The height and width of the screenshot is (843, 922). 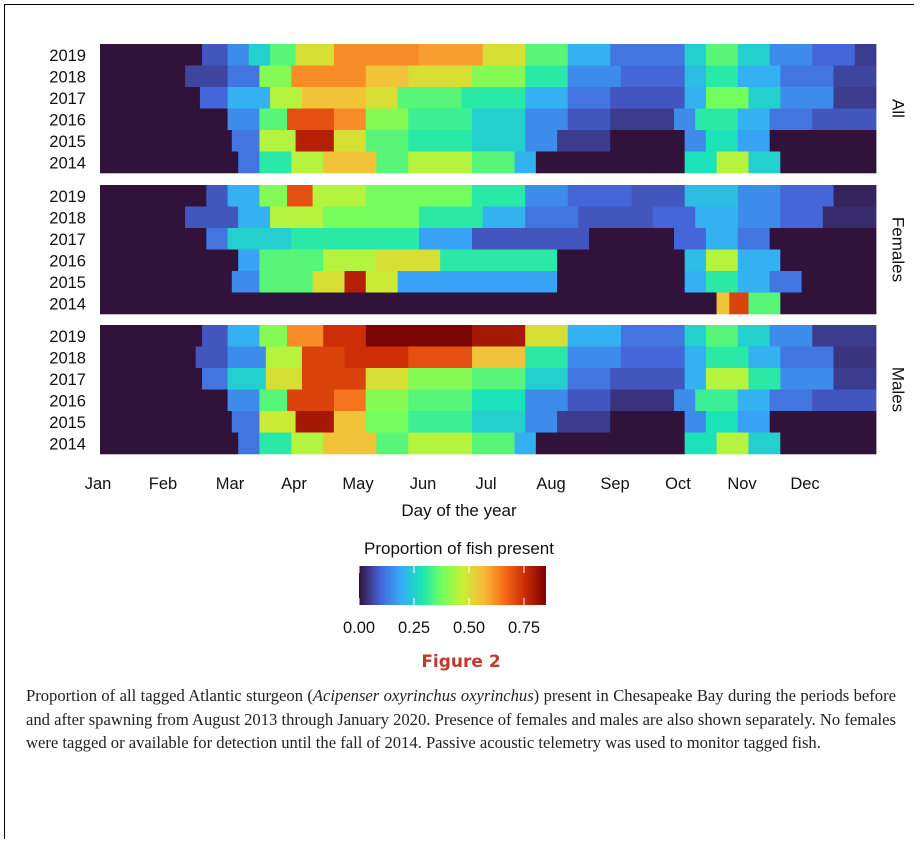 I want to click on y-tick-label: 2016, so click(x=67, y=120).